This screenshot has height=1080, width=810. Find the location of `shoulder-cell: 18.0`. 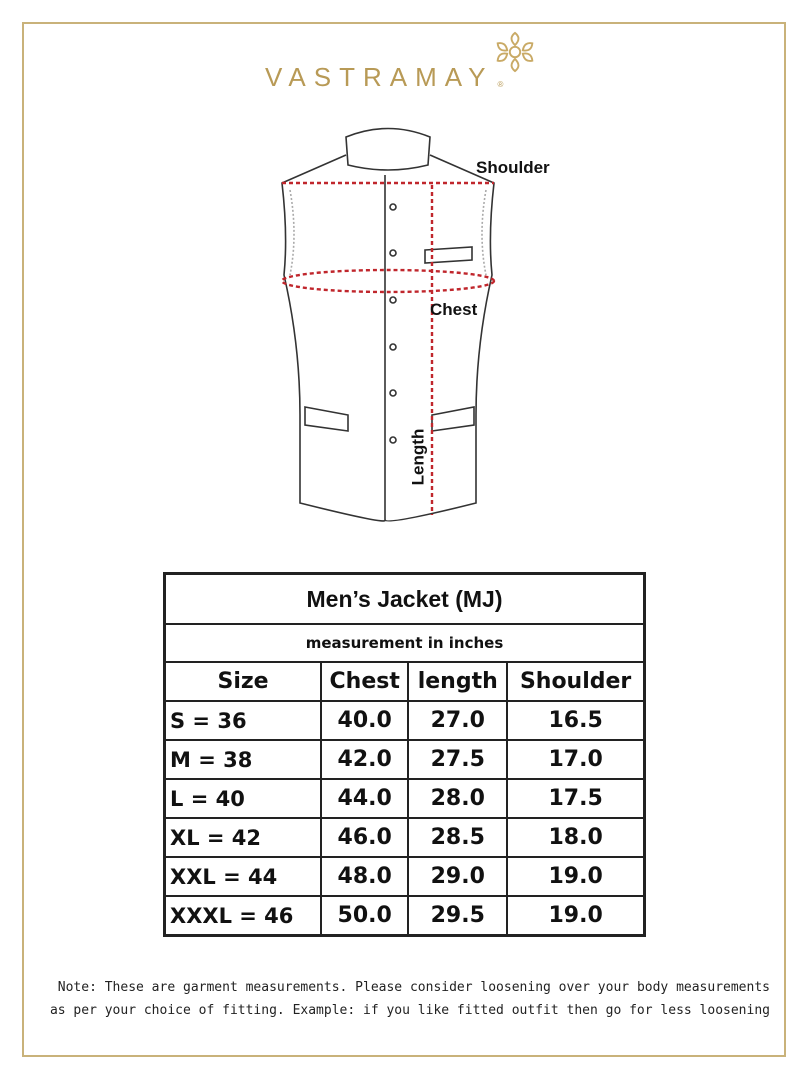

shoulder-cell: 18.0 is located at coordinates (576, 837).